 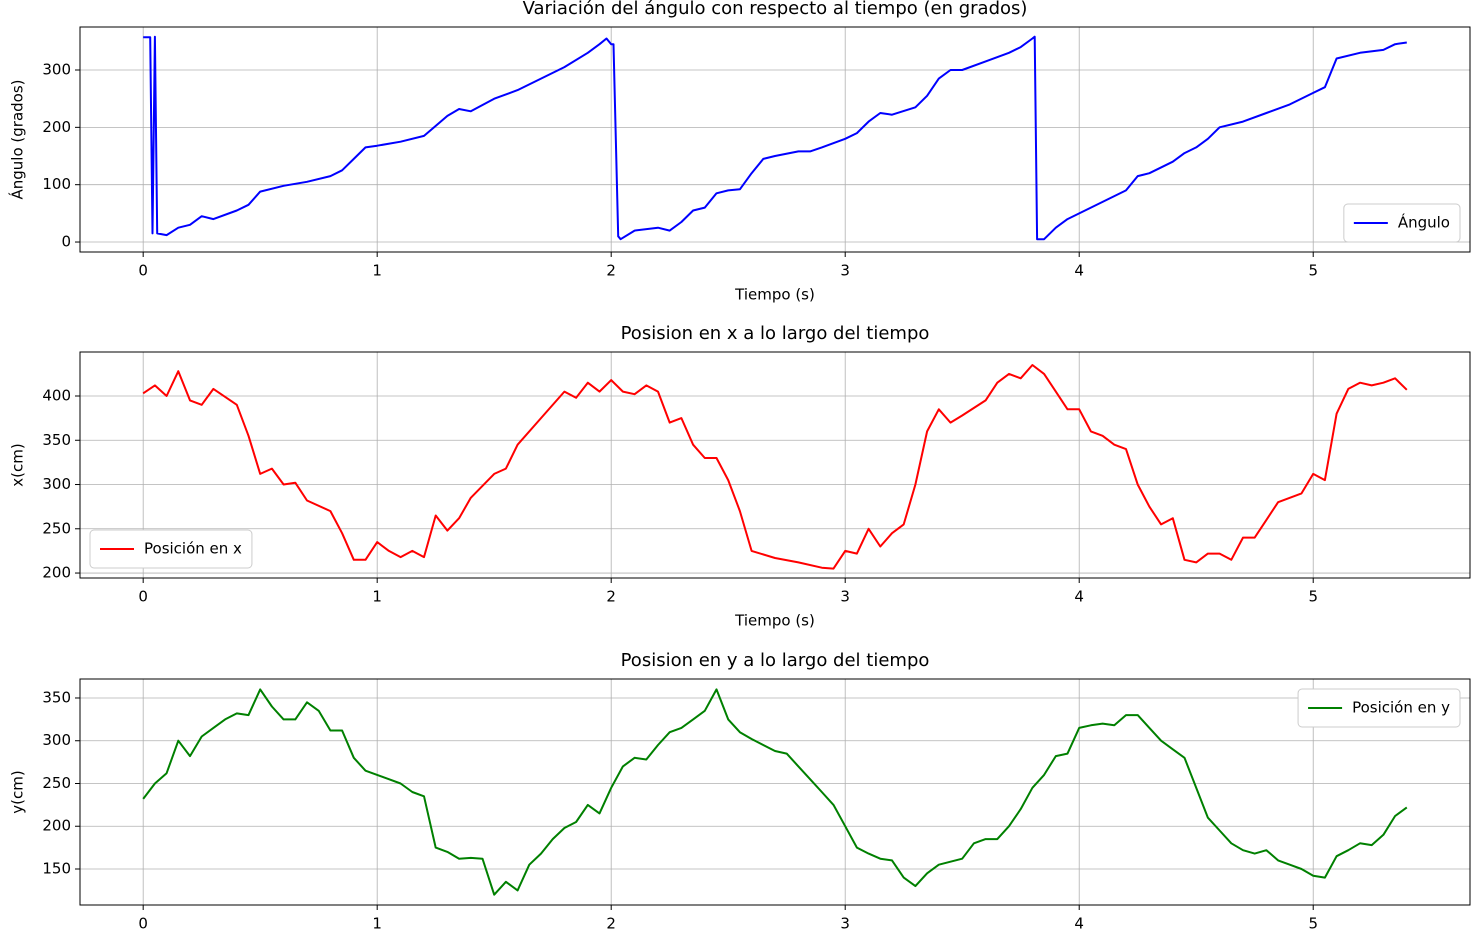 What do you see at coordinates (775, 333) in the screenshot?
I see `chart-title: Posision en x a lo largo del tiempo` at bounding box center [775, 333].